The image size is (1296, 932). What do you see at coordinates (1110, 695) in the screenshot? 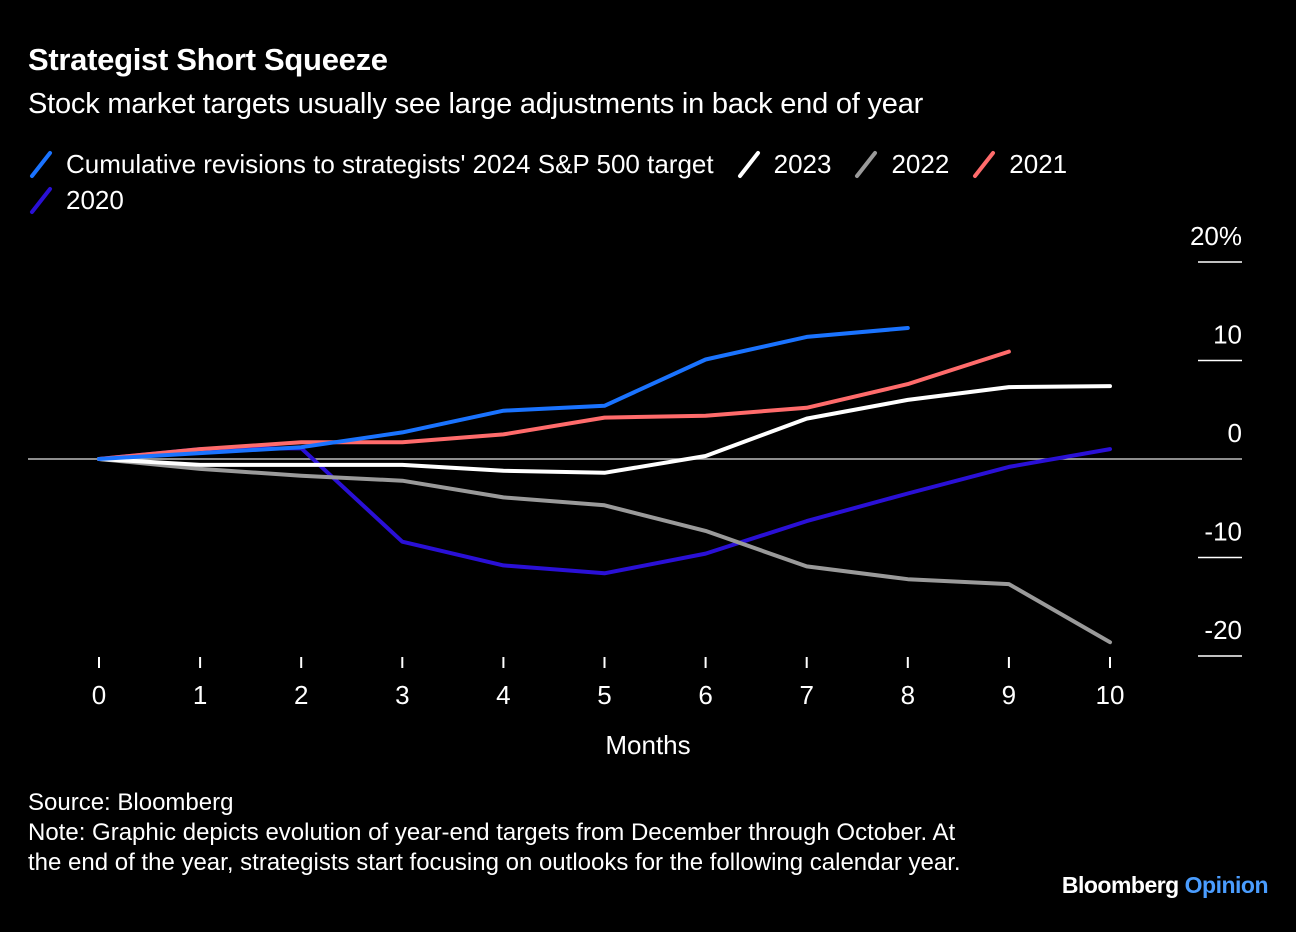
I see `x-tick-label: 10` at bounding box center [1110, 695].